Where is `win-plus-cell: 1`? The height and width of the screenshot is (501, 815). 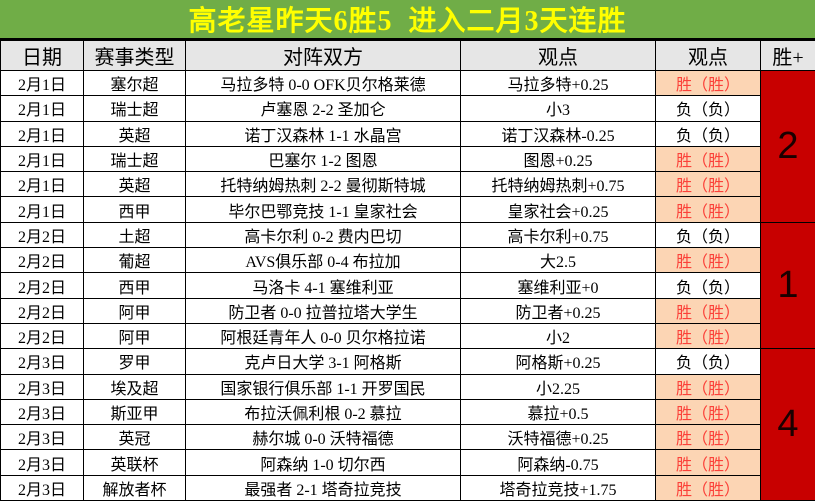 win-plus-cell: 1 is located at coordinates (788, 285).